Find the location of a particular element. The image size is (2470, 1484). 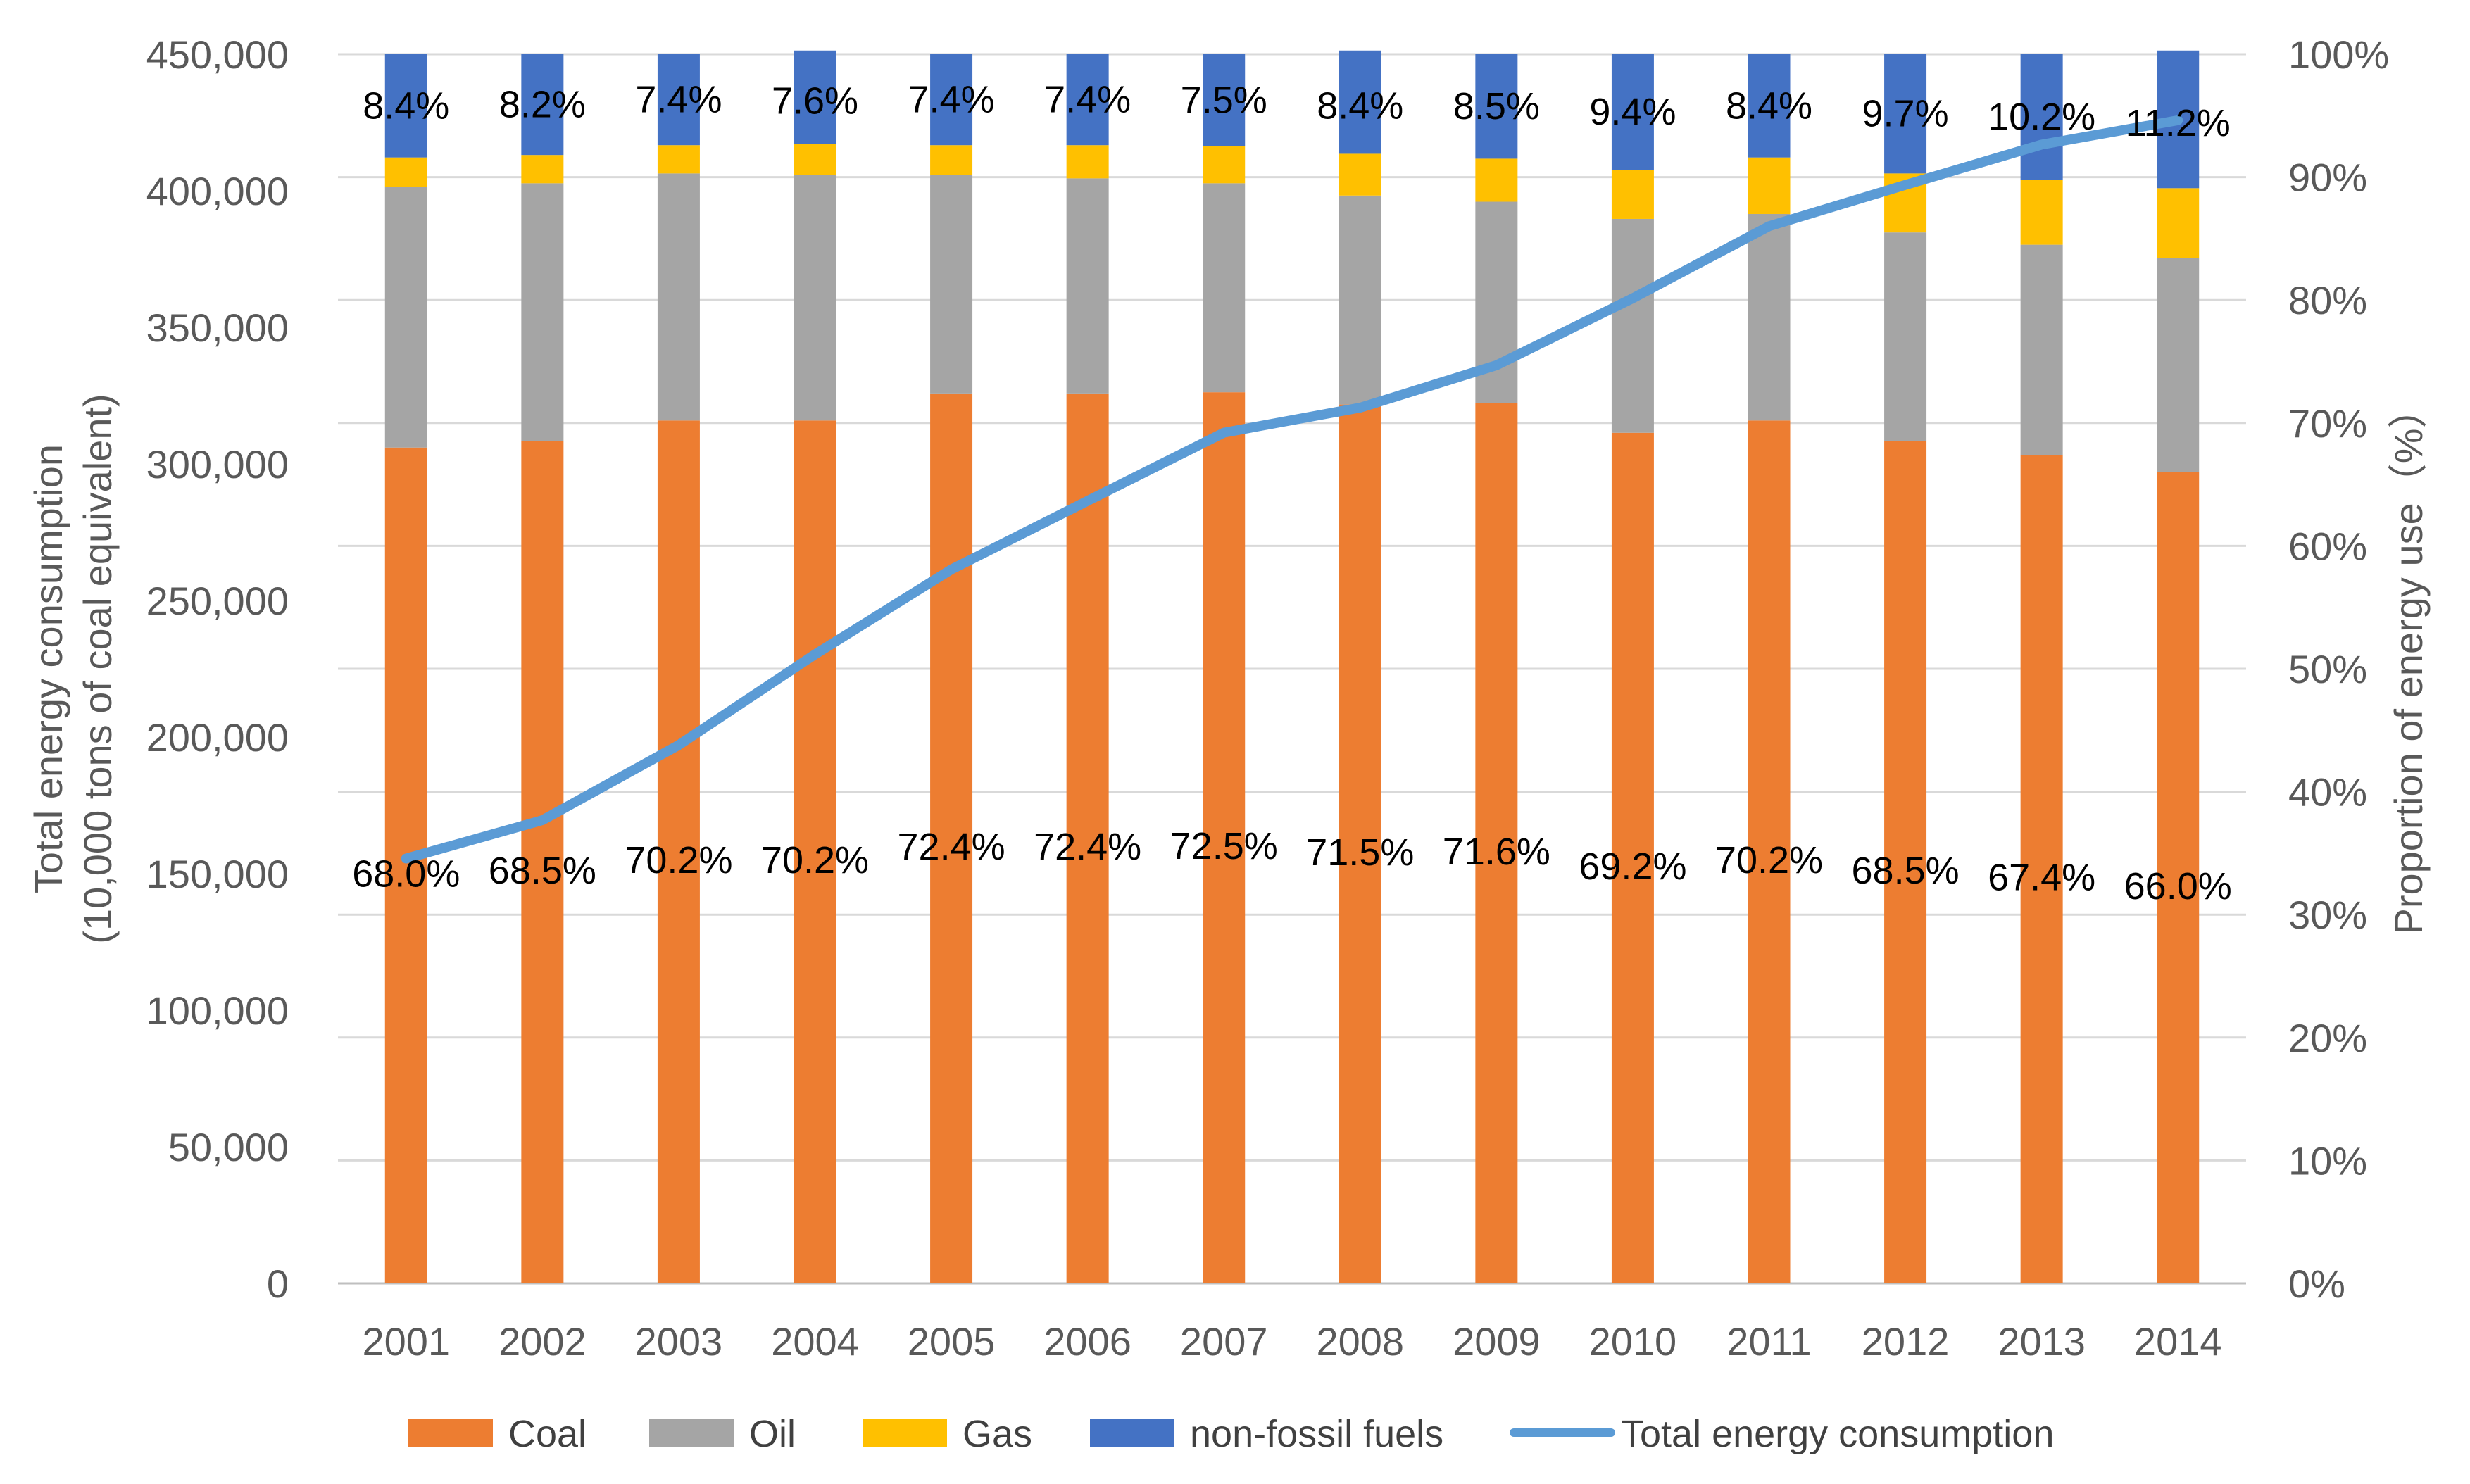

x-tick-label: 2002 is located at coordinates (543, 1341).